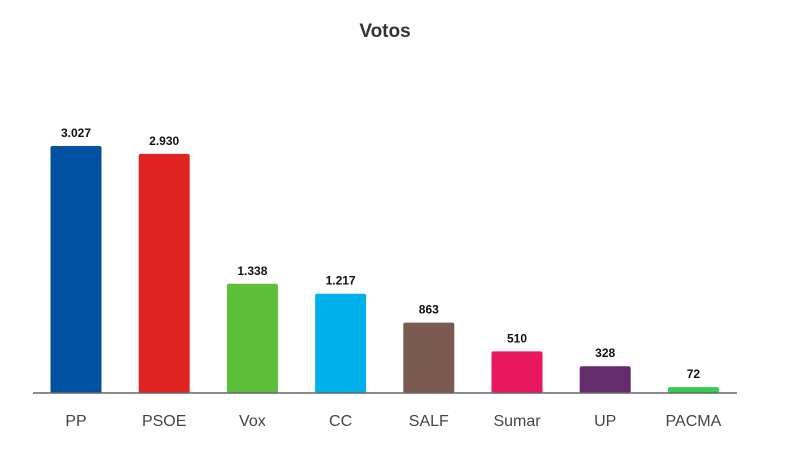  What do you see at coordinates (517, 338) in the screenshot?
I see `data-label-sumar: 510` at bounding box center [517, 338].